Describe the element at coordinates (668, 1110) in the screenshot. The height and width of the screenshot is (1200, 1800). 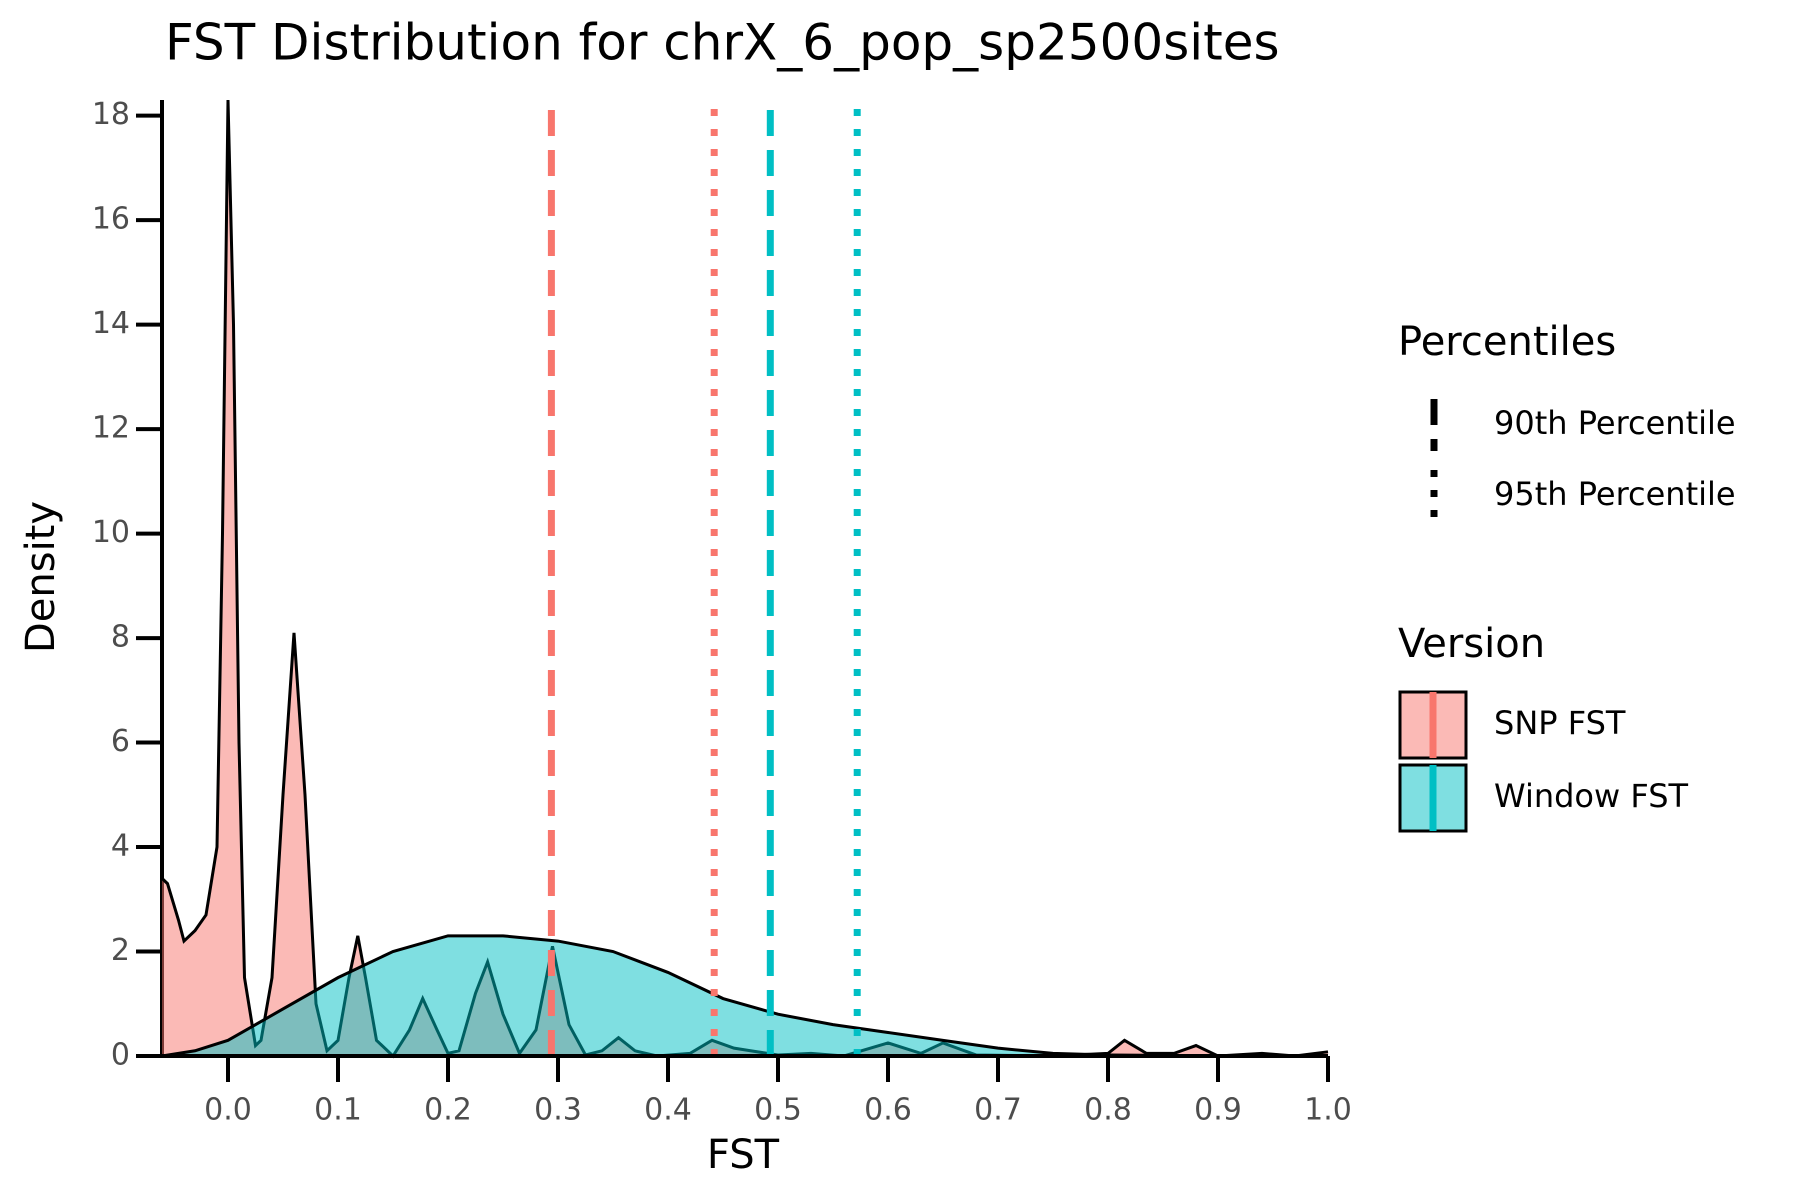
I see `x-tick-label: 0.4` at that location.